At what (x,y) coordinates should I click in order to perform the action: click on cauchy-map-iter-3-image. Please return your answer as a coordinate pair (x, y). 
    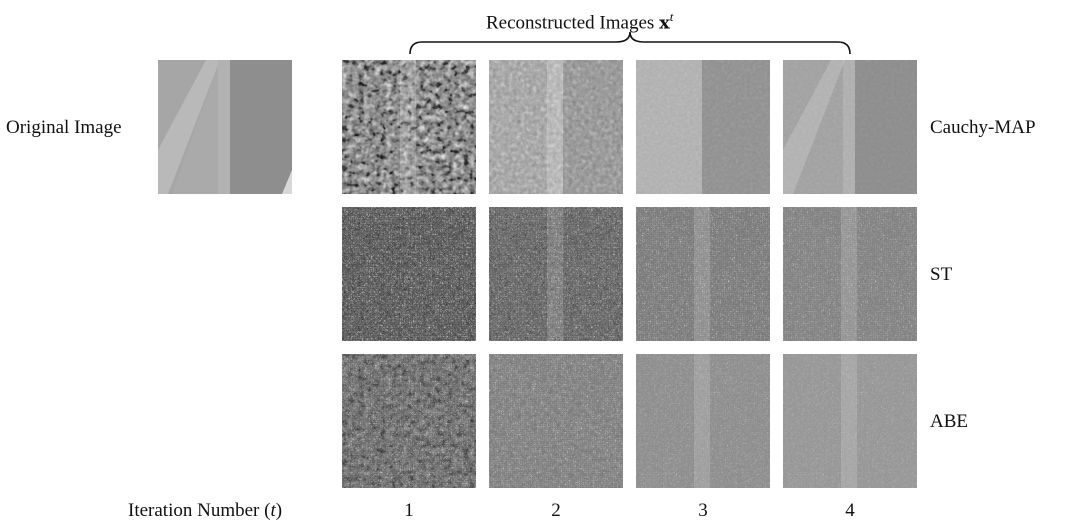
    Looking at the image, I should click on (703, 127).